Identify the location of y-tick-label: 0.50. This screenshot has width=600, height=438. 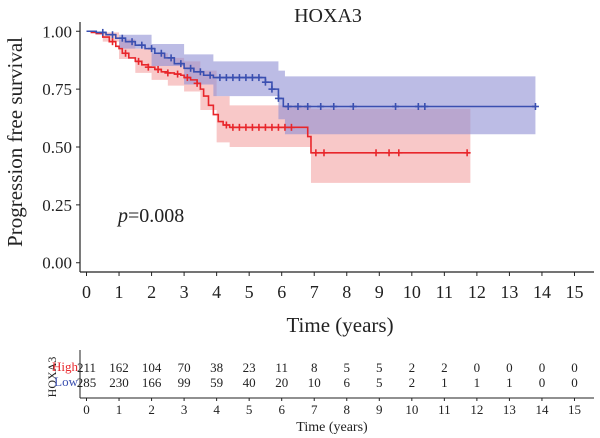
(57, 147).